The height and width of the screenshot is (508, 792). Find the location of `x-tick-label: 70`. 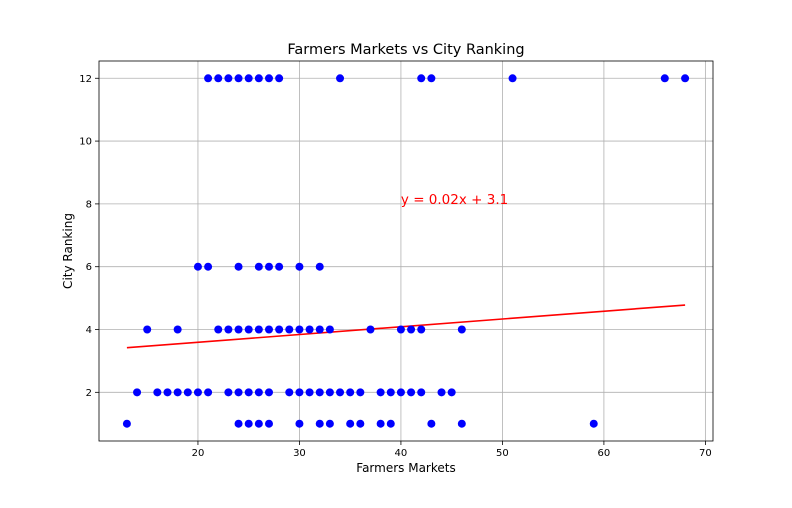

x-tick-label: 70 is located at coordinates (705, 453).